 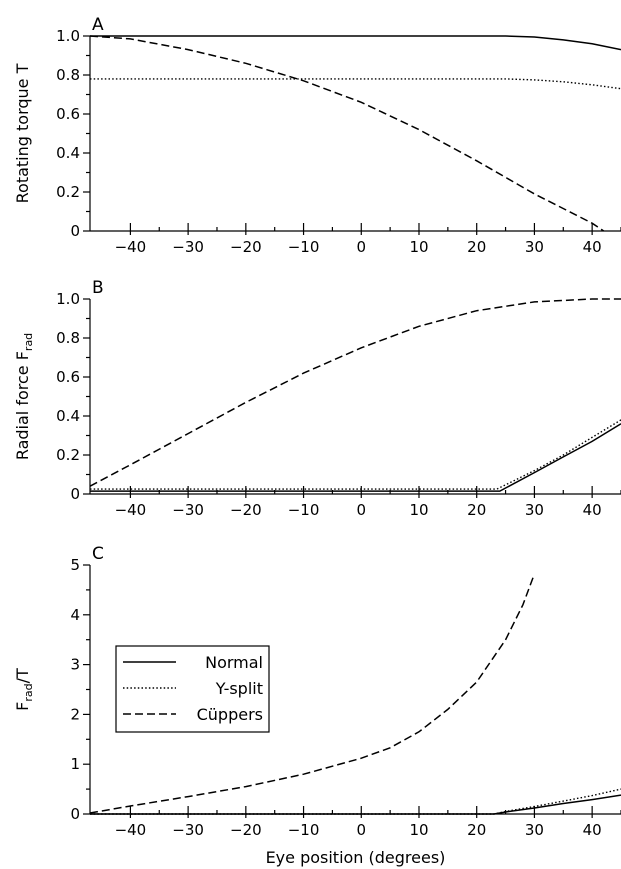 I want to click on legend-entry: Normal, so click(x=234, y=662).